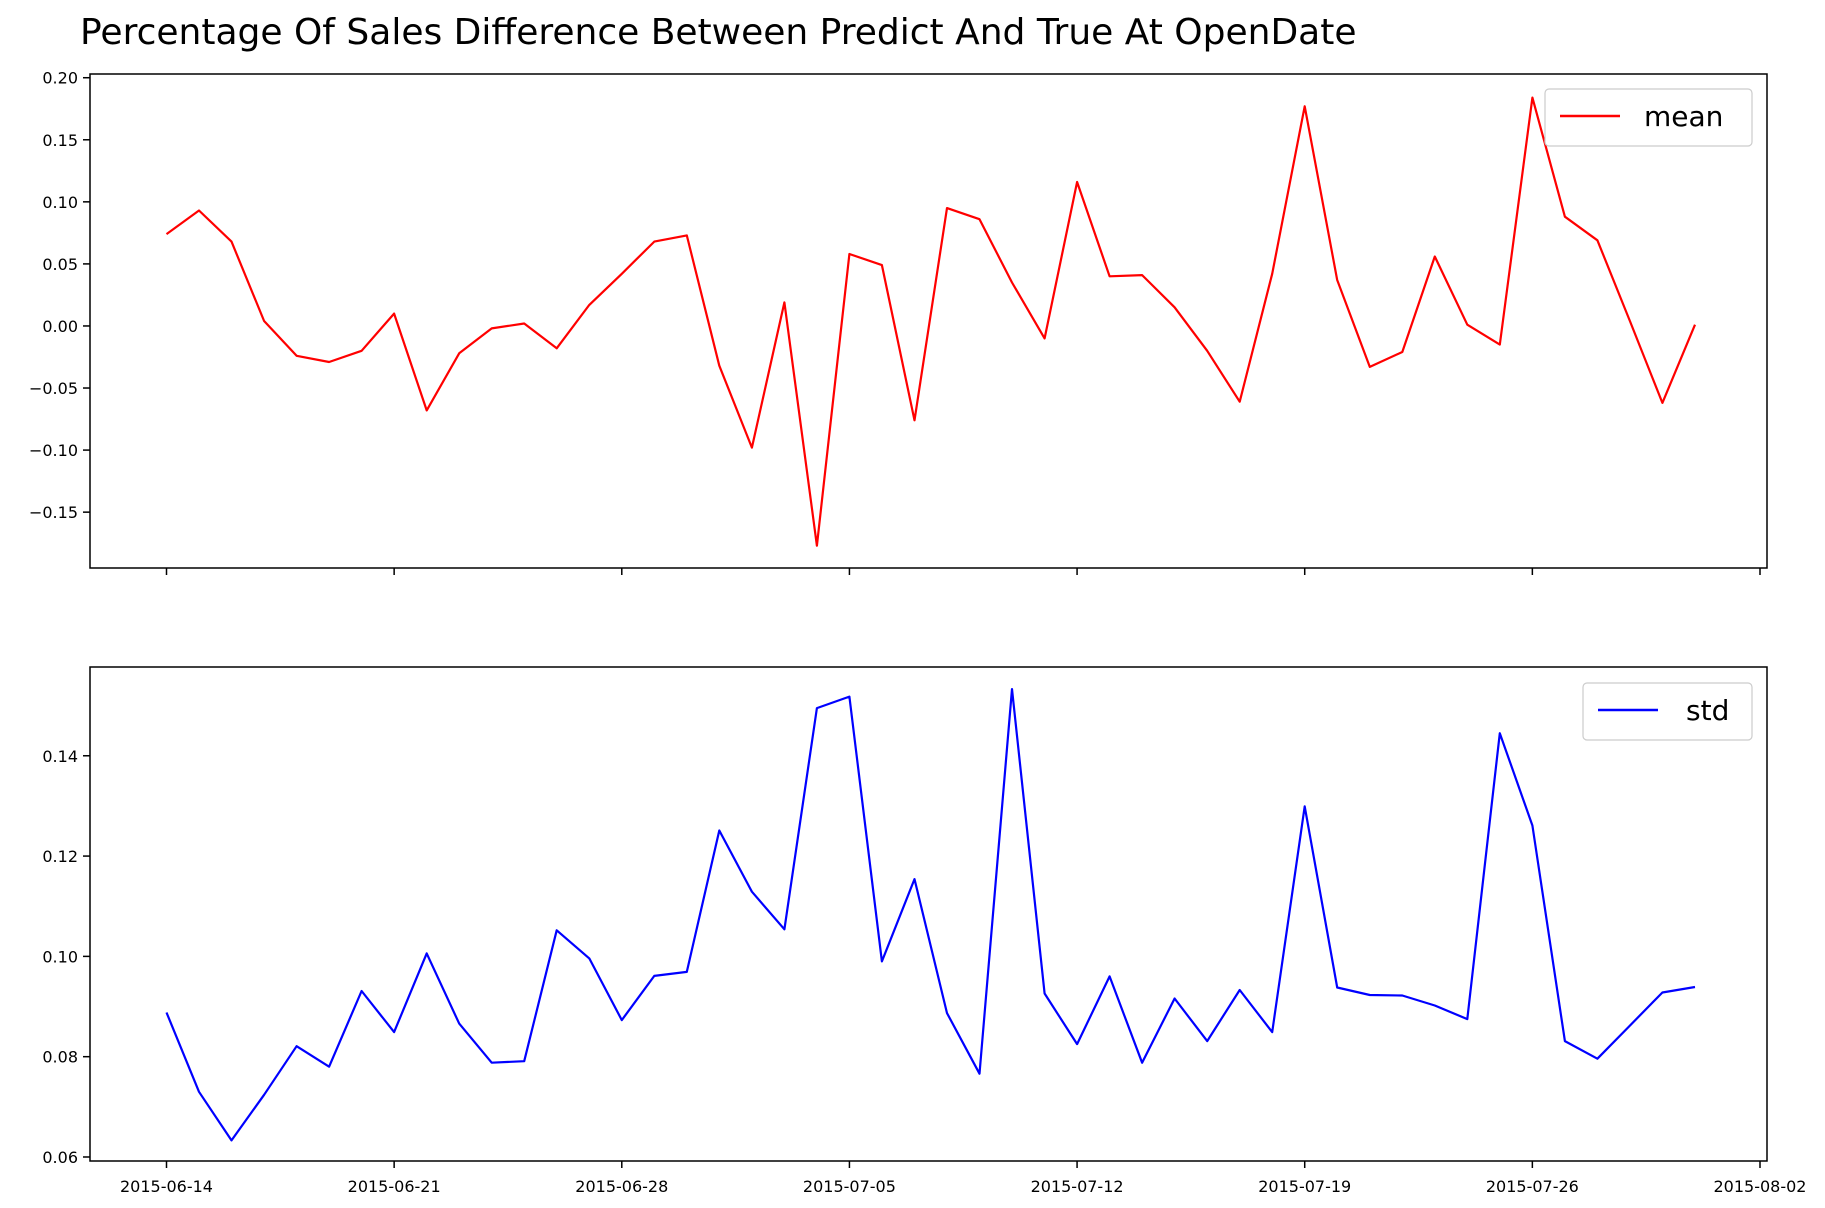 This screenshot has height=1208, width=1825. What do you see at coordinates (60, 140) in the screenshot?
I see `y-tick-label: 0.15` at bounding box center [60, 140].